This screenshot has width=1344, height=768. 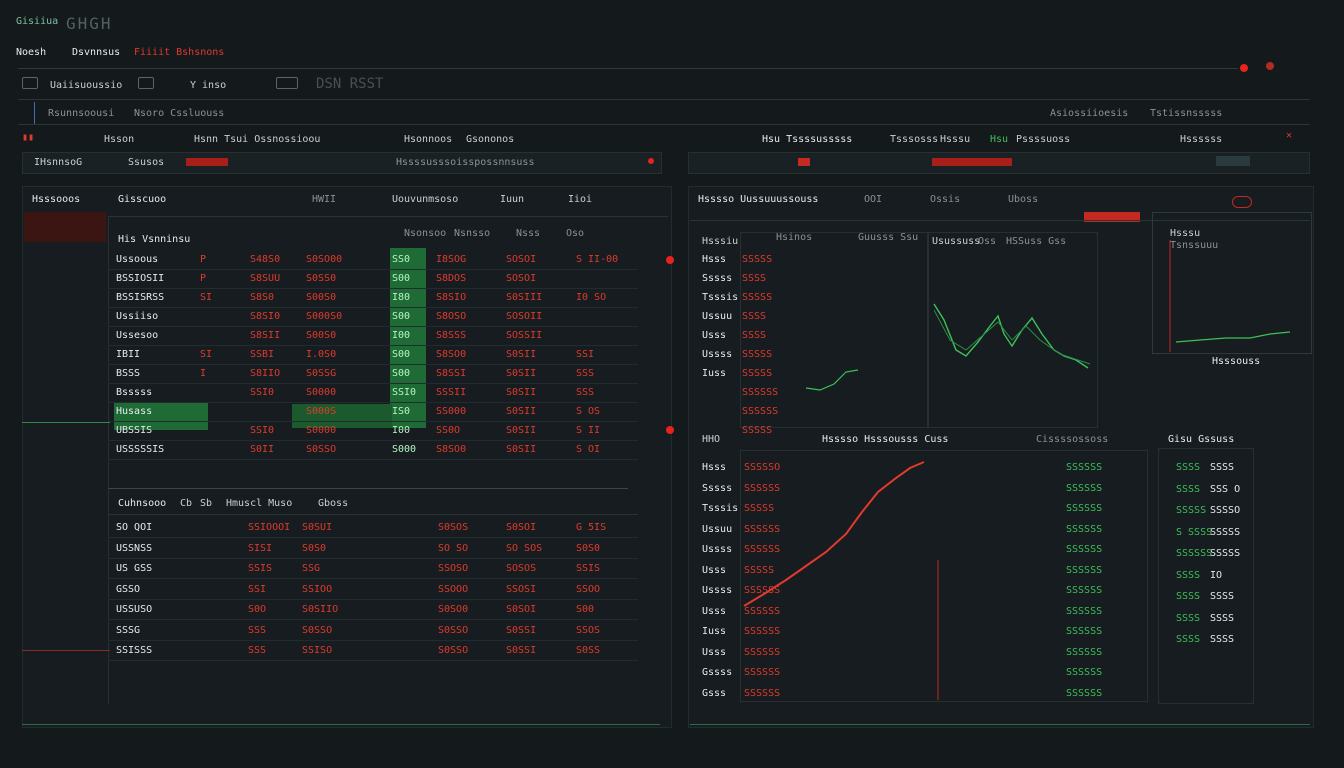 I want to click on right-list-value: SSSSS, so click(x=757, y=259).